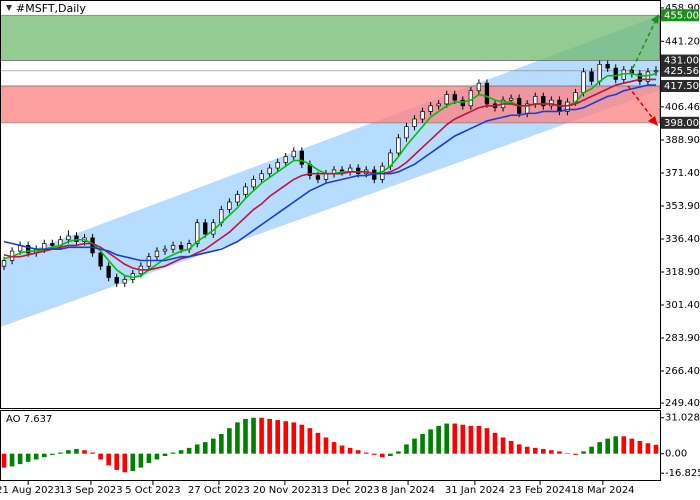 The height and width of the screenshot is (500, 700). I want to click on y-tick-label: 458.90, so click(682, 8).